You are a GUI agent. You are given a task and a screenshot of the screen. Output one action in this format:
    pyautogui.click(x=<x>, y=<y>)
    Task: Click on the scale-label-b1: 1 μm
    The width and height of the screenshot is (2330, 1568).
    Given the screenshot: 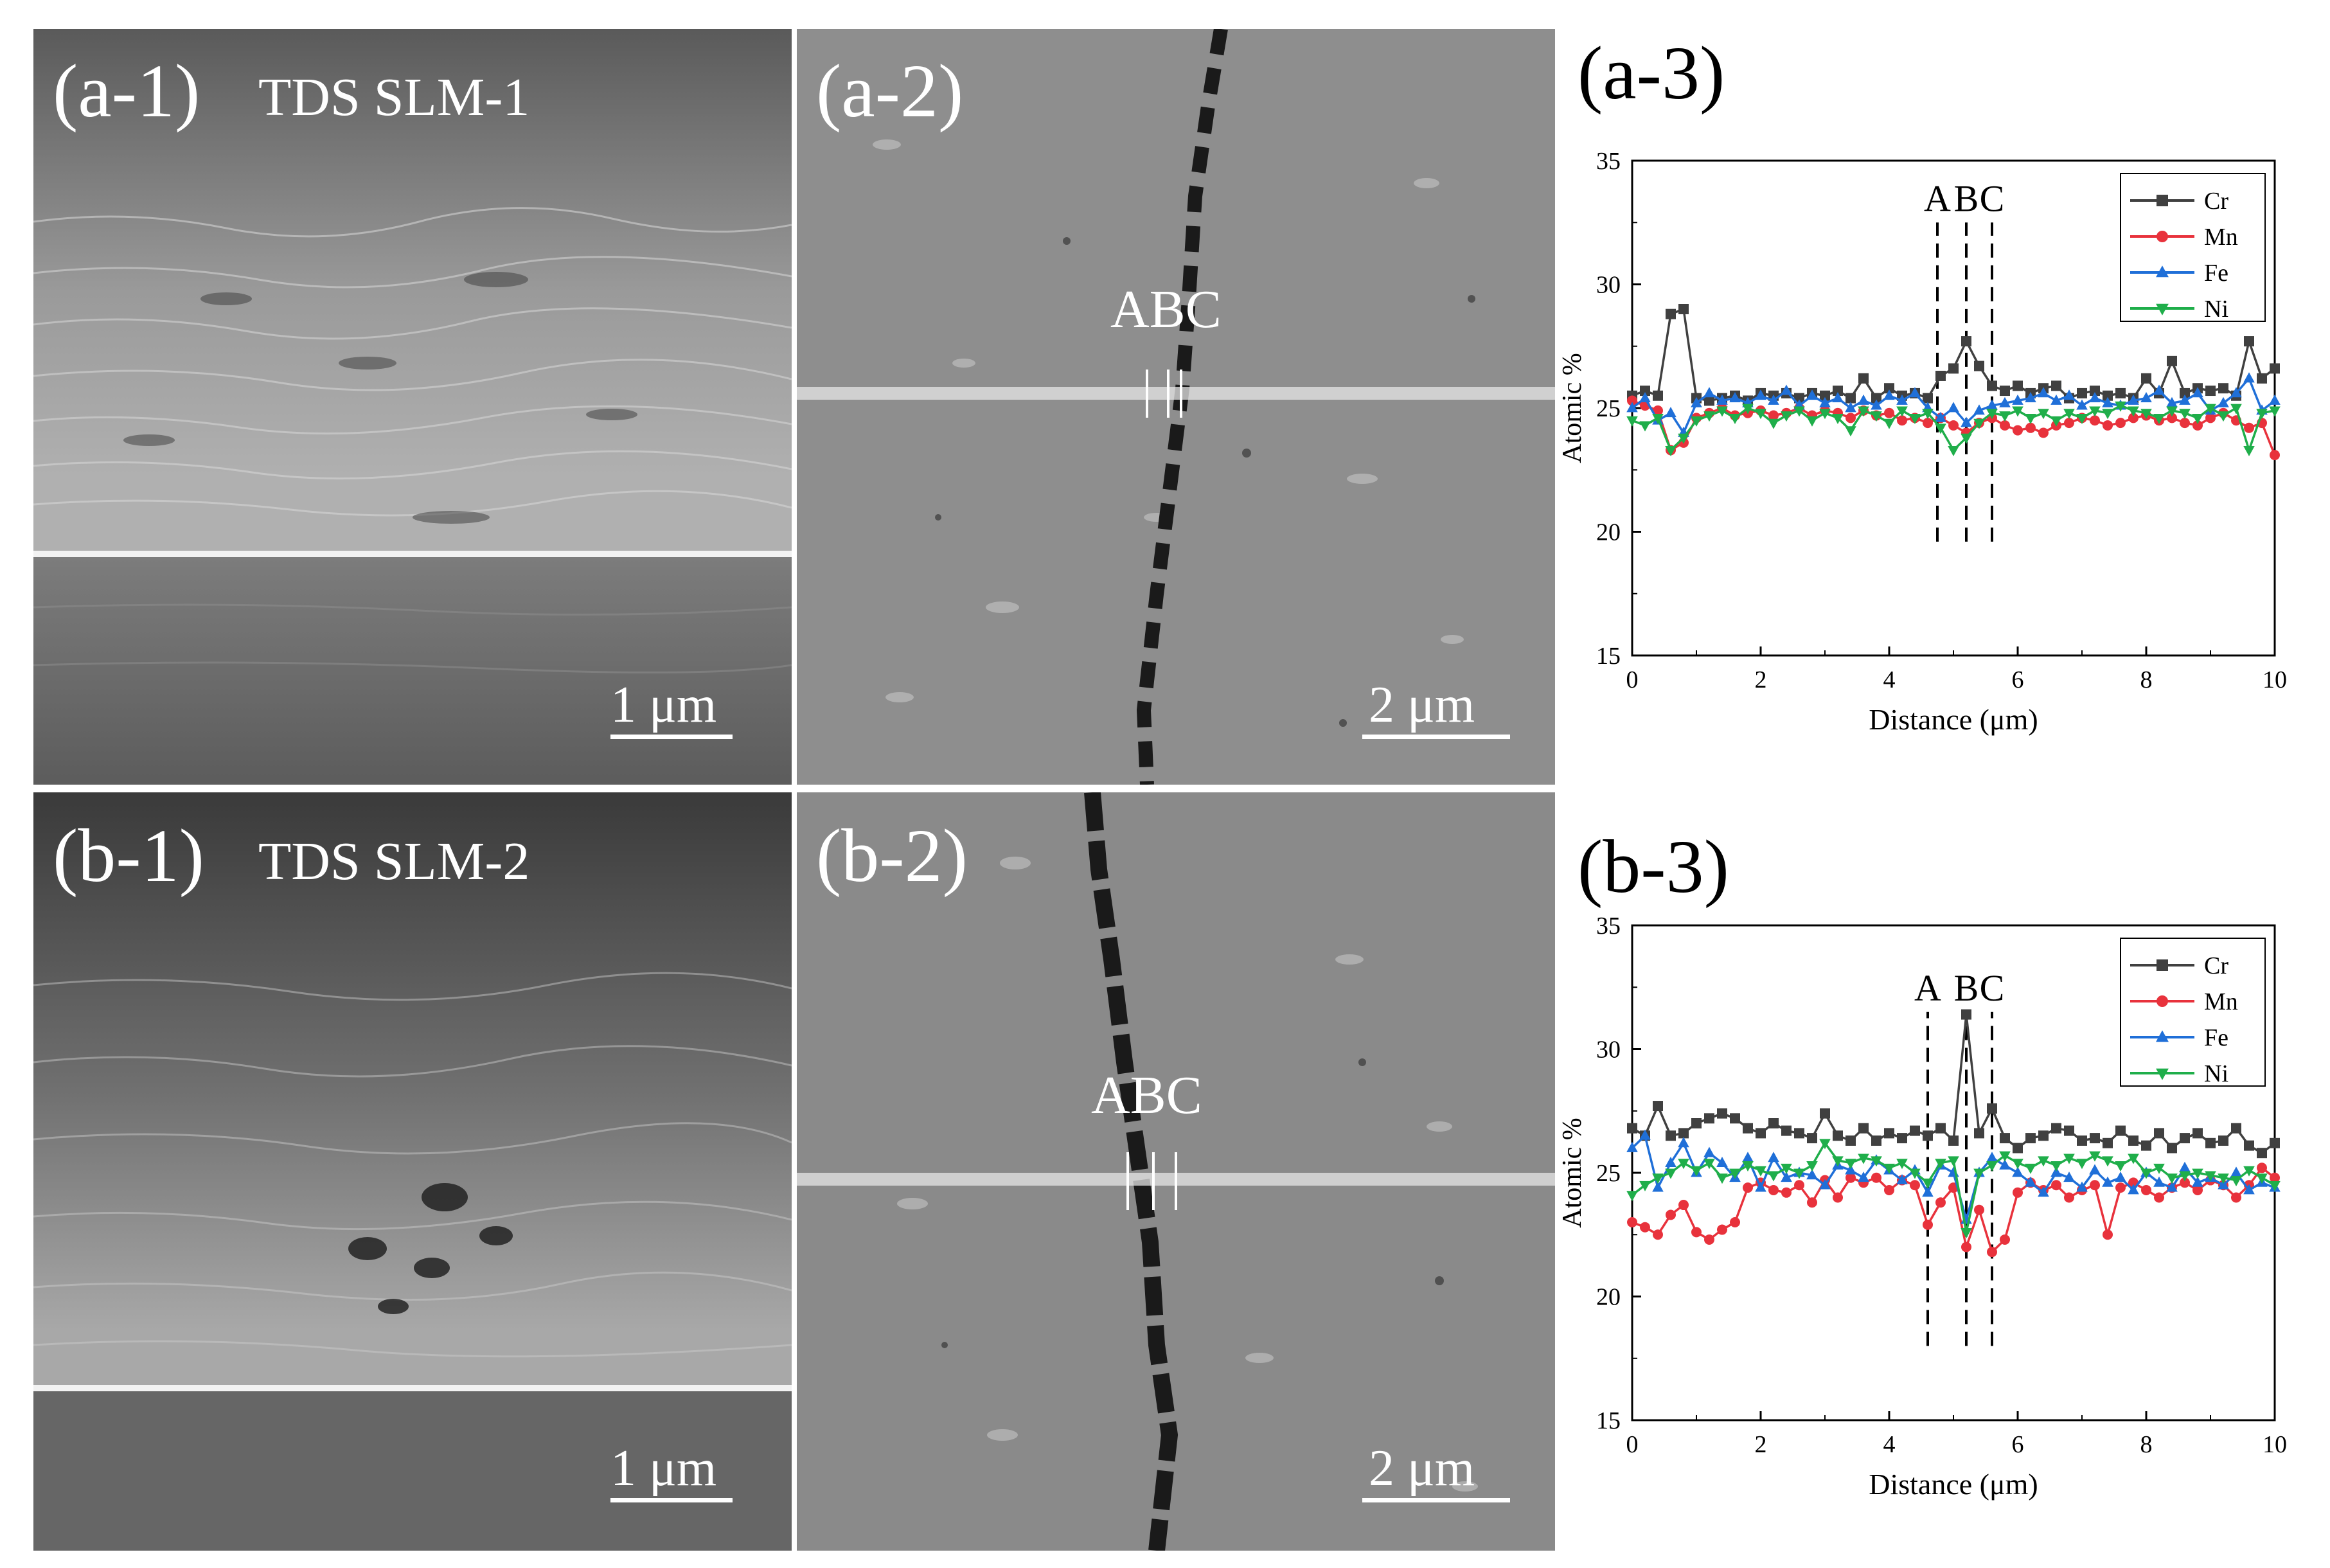 What is the action you would take?
    pyautogui.click(x=664, y=1468)
    